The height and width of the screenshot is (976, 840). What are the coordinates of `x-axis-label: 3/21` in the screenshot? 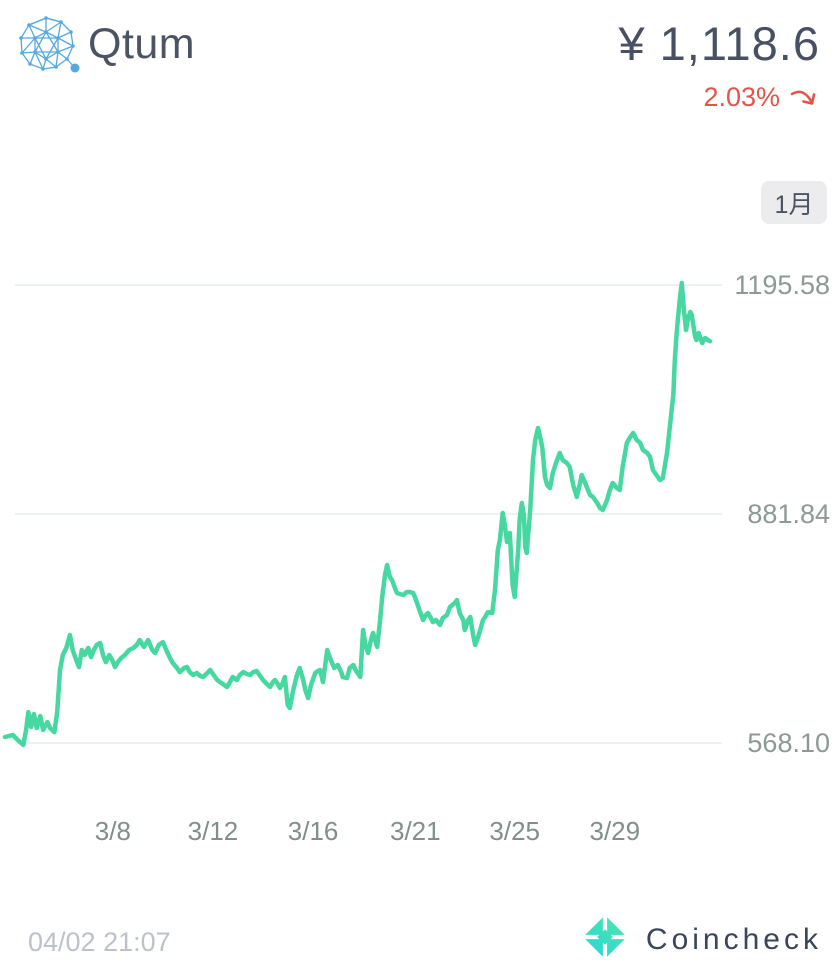 It's located at (415, 831).